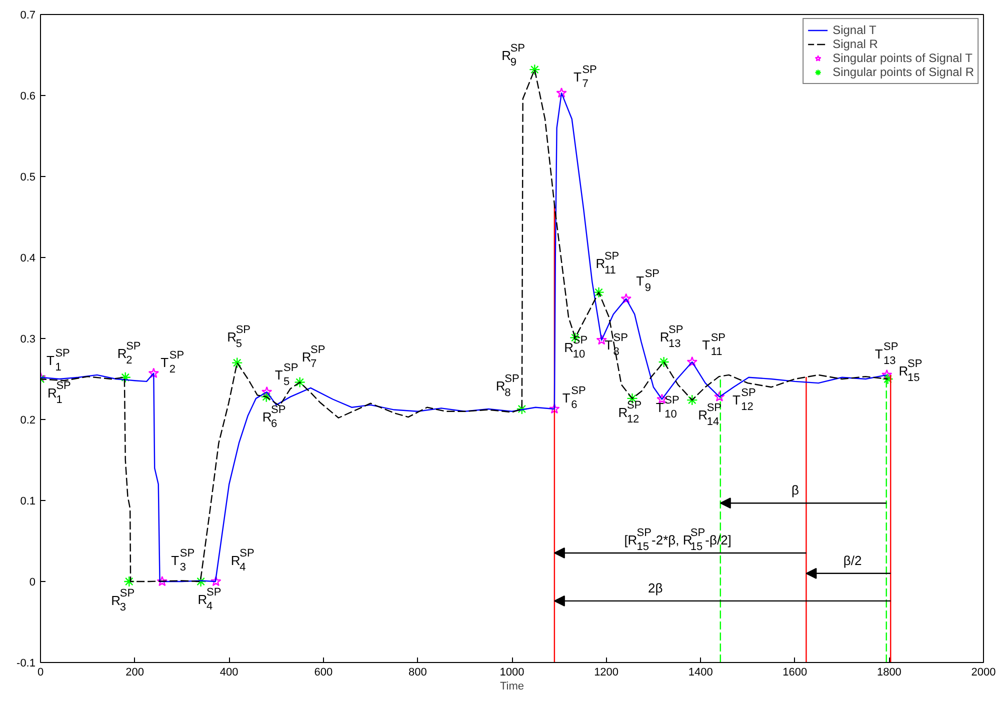  Describe the element at coordinates (655, 588) in the screenshot. I see `annotation: 2β` at that location.